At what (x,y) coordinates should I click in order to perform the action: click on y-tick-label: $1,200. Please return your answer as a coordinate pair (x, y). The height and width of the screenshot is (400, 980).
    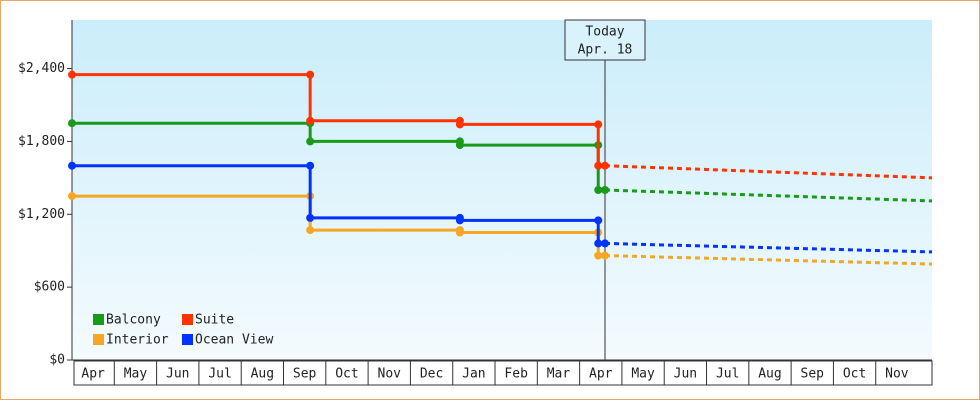
    Looking at the image, I should click on (41, 214).